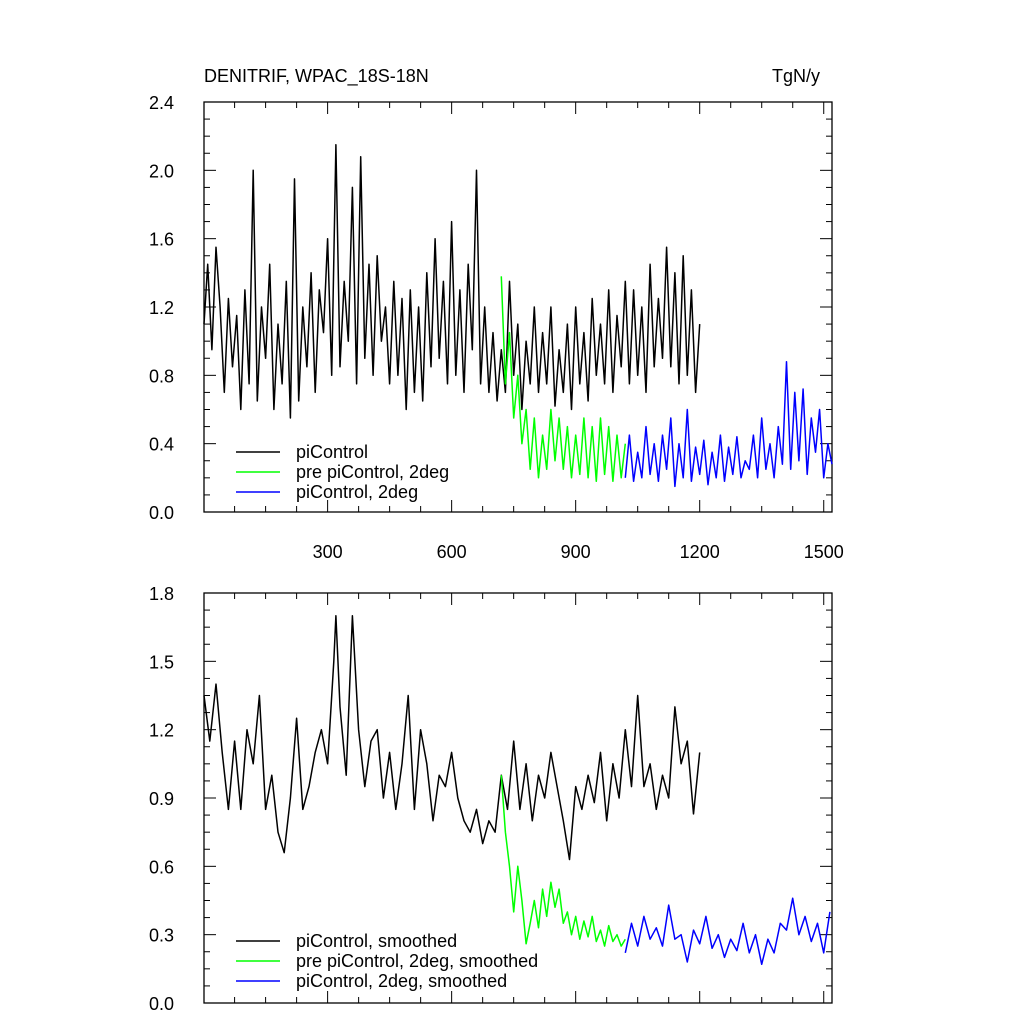 Image resolution: width=1024 pixels, height=1024 pixels. What do you see at coordinates (357, 492) in the screenshot?
I see `legend-label: piControl, 2deg` at bounding box center [357, 492].